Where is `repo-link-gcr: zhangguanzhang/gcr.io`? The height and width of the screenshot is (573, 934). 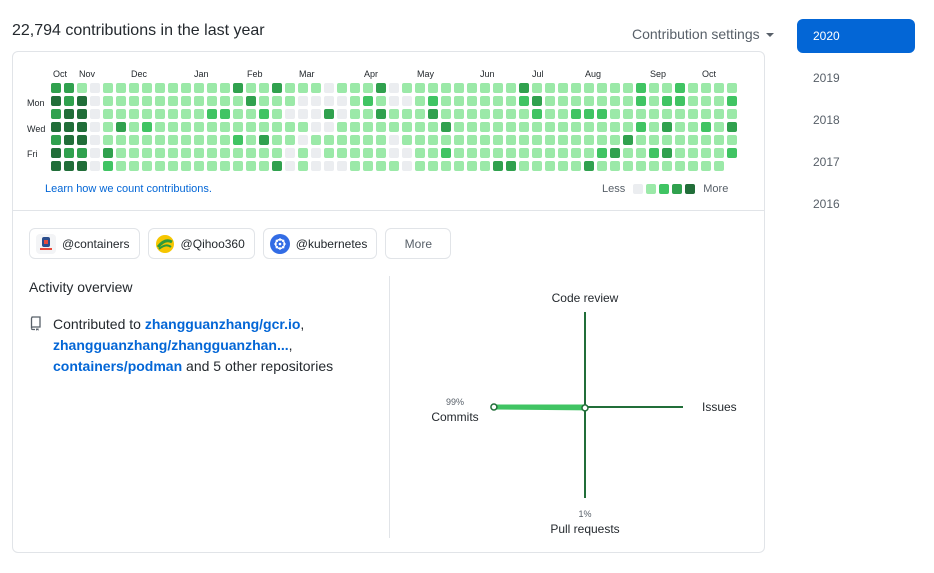
repo-link-gcr: zhangguanzhang/gcr.io is located at coordinates (222, 324).